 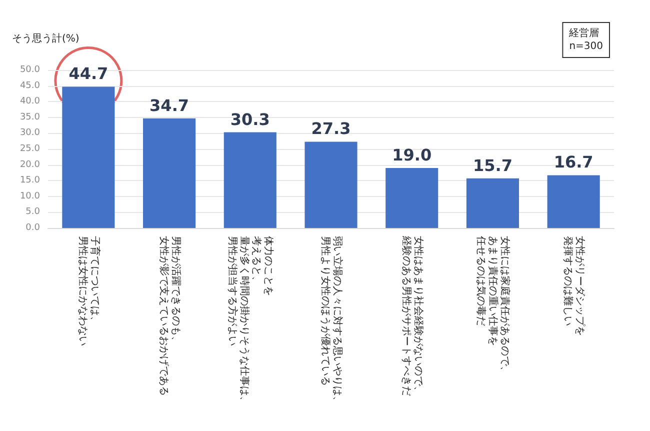 I want to click on x-tick-label: 弱い立場の人々に対する思いやりは、男性より女性のほうが優れている, so click(x=332, y=321).